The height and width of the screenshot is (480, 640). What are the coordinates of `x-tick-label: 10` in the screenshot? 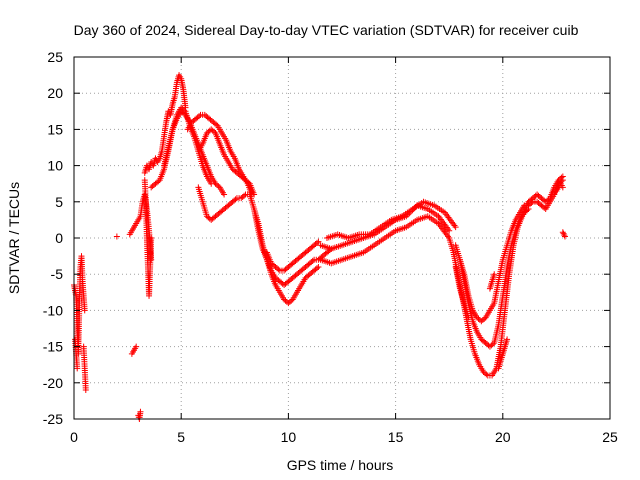 It's located at (289, 437).